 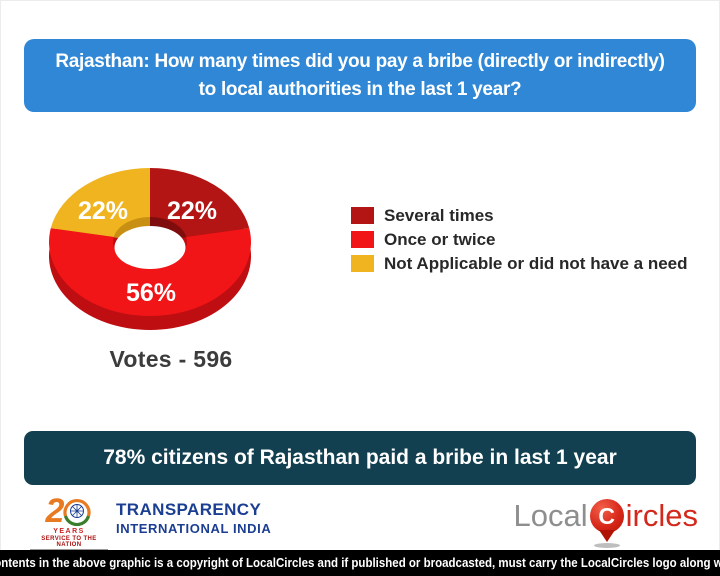 I want to click on bribe-frequency-pie-chart: 22% 56% 22%, so click(x=150, y=249).